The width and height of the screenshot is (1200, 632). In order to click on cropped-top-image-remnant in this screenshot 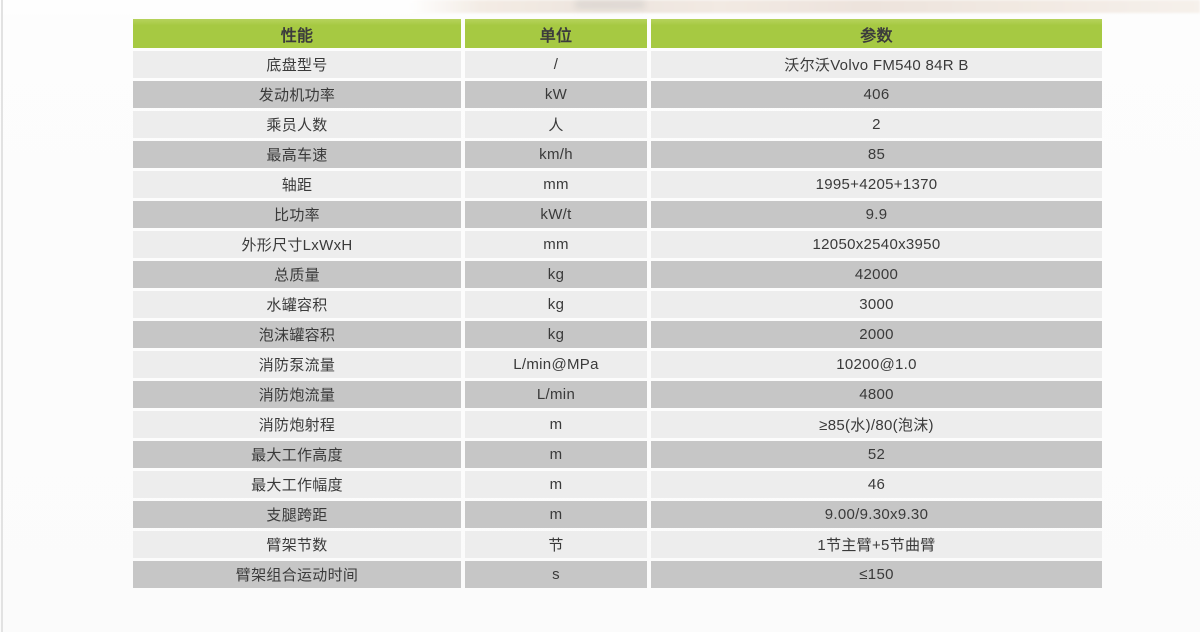, I will do `click(600, 6)`.